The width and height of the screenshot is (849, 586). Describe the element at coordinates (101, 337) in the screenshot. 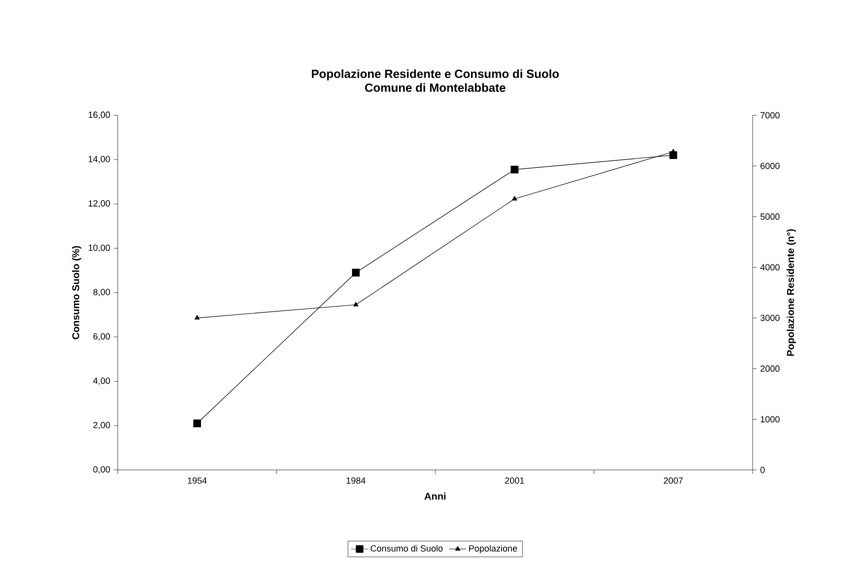

I see `y-tick-label: 6,00` at that location.